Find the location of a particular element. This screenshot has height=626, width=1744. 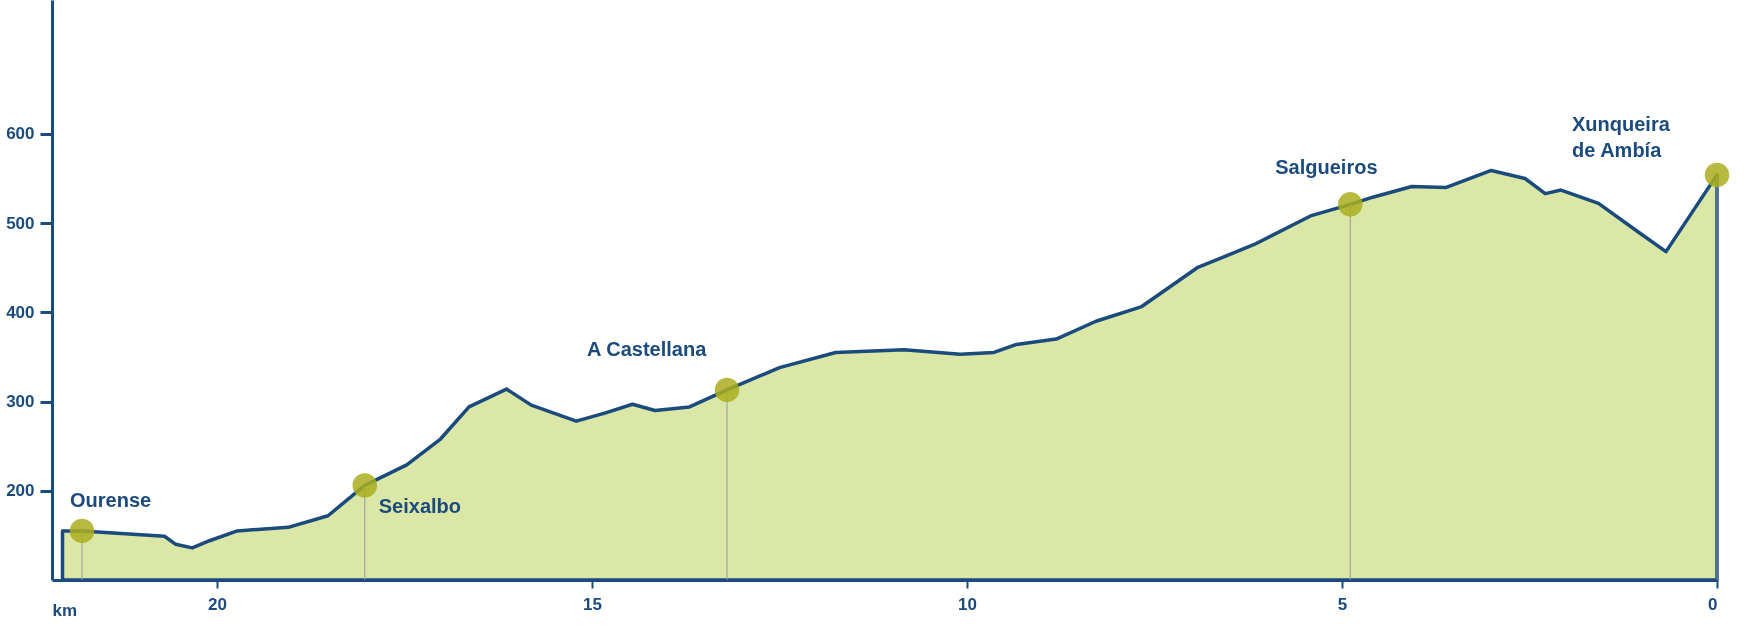

y-tick-label: 500 is located at coordinates (20, 223).